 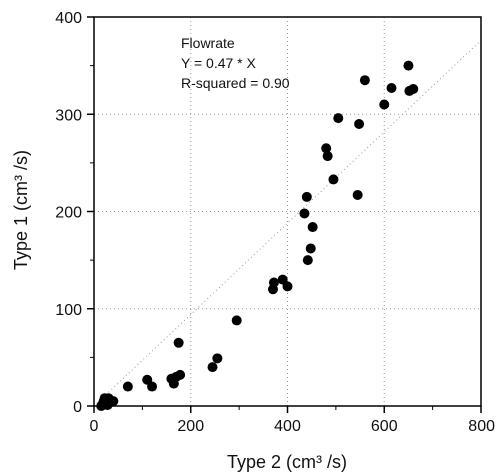 What do you see at coordinates (21, 210) in the screenshot?
I see `y-axis-title: Type 1 (cm³ /s)` at bounding box center [21, 210].